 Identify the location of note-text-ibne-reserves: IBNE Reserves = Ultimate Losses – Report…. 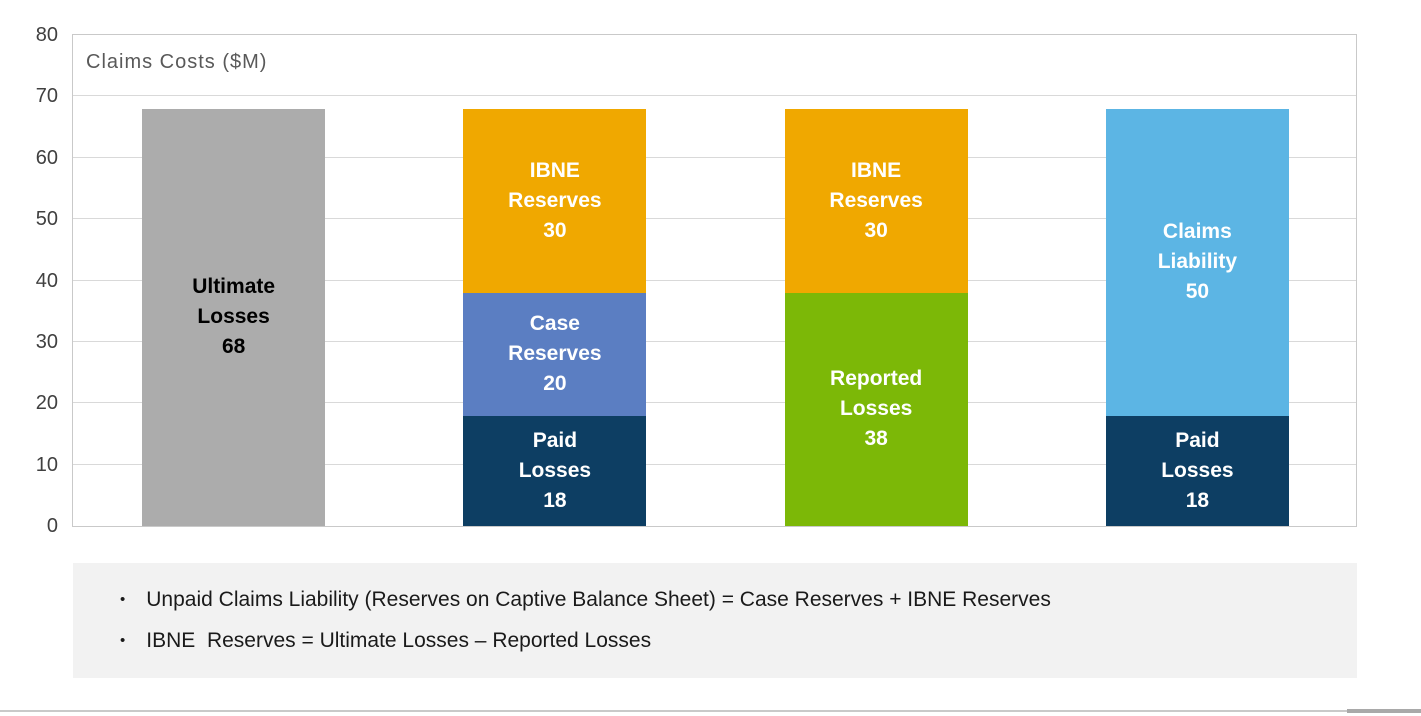
(399, 640).